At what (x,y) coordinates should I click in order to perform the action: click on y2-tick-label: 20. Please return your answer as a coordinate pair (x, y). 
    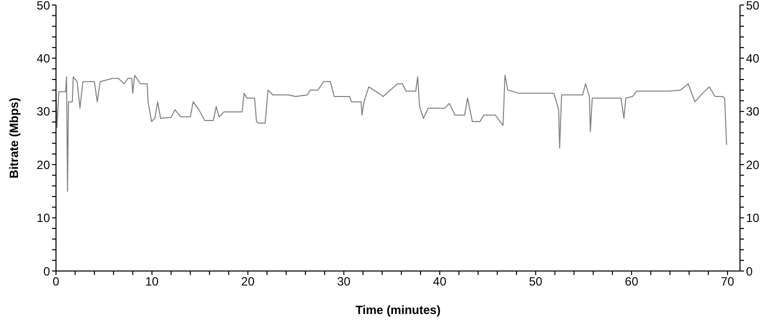
    Looking at the image, I should click on (753, 165).